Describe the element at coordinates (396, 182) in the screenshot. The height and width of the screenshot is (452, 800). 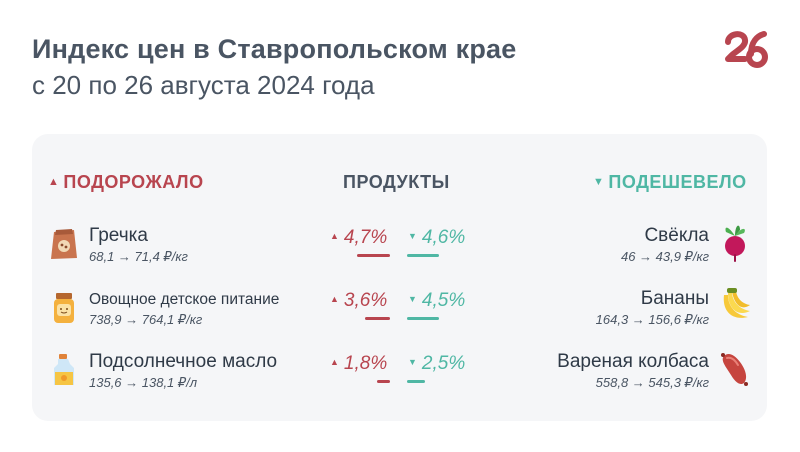
I see `header-products: ПРОДУКТЫ` at that location.